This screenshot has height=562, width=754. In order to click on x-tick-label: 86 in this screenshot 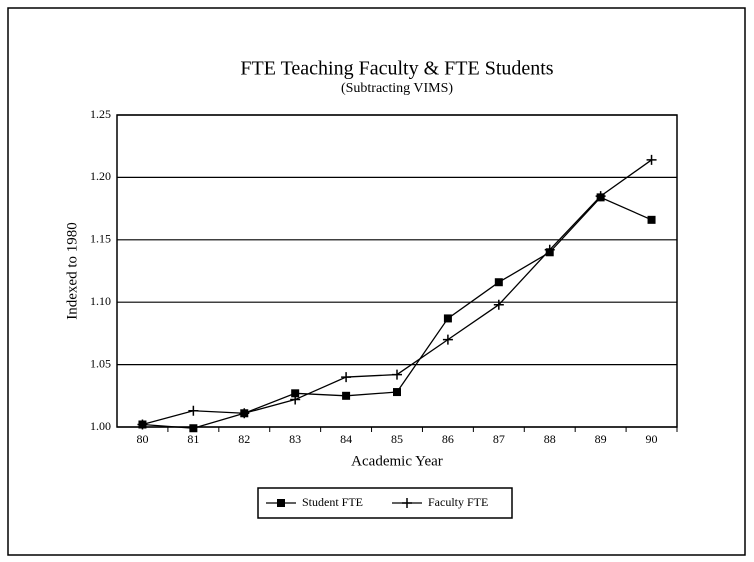, I will do `click(448, 439)`.